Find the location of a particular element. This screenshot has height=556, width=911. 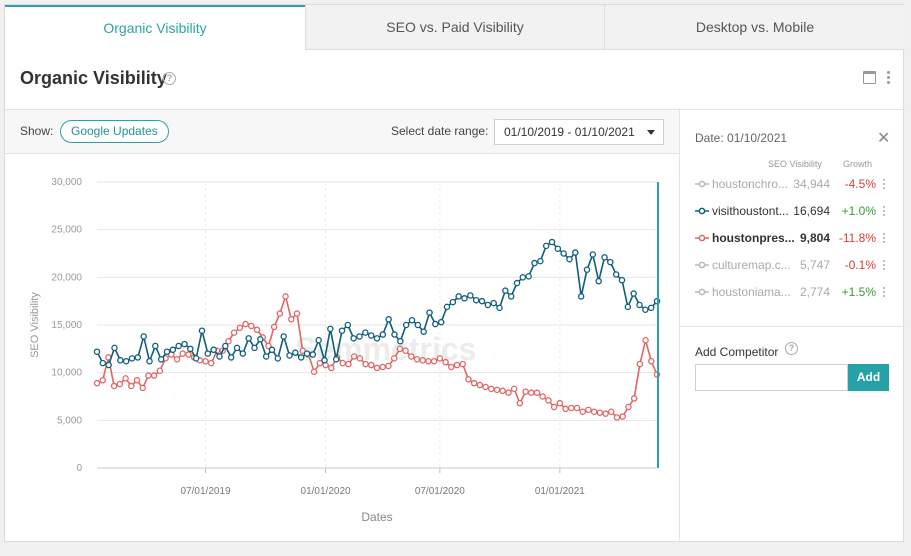

series-marker-icon is located at coordinates (702, 211).